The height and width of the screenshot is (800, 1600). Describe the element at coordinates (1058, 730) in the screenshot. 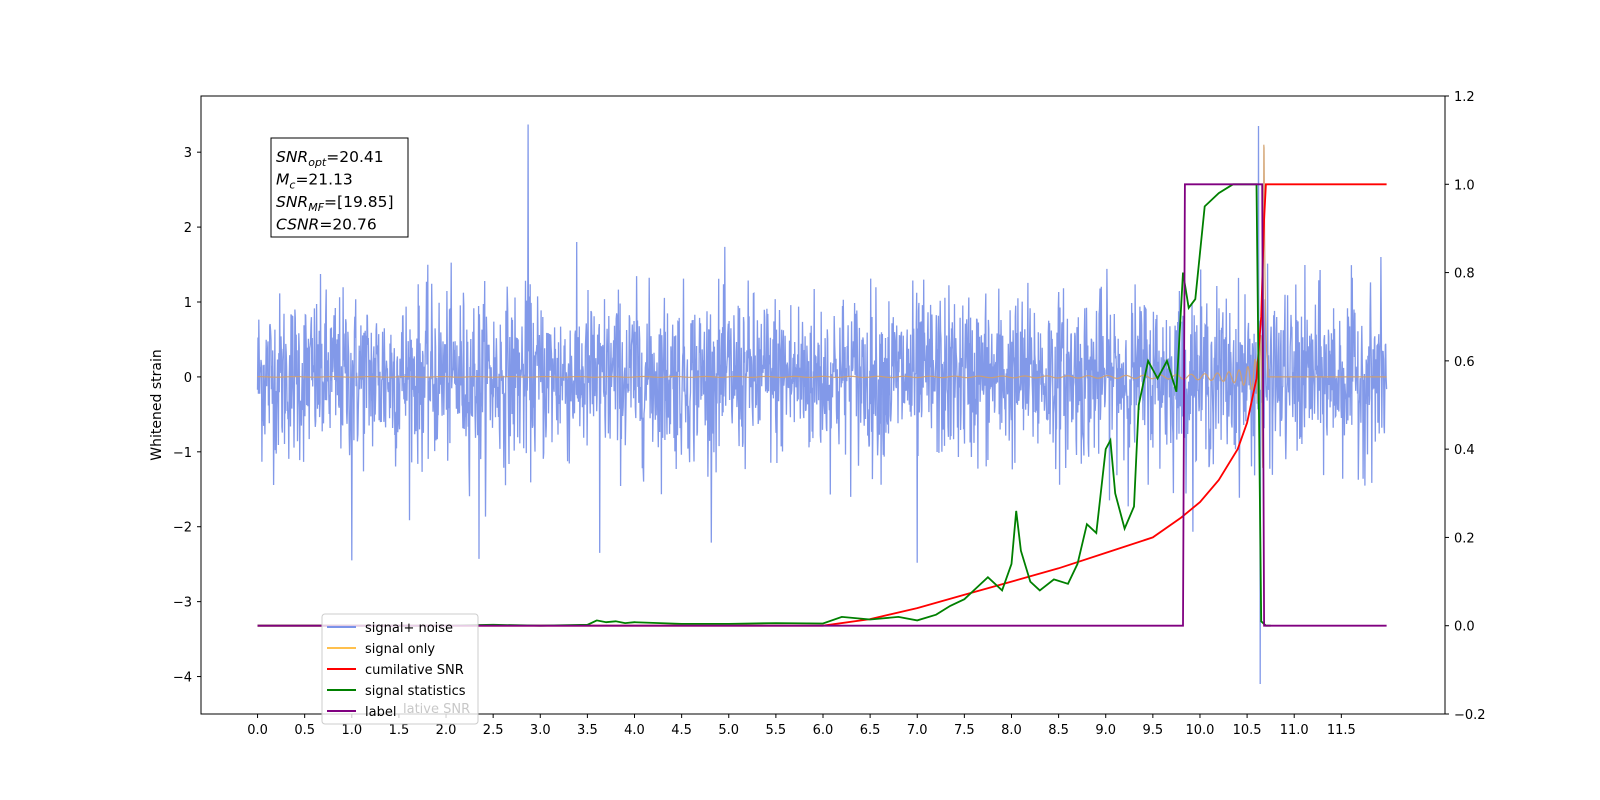

I see `x-tick-label: 8.5` at that location.